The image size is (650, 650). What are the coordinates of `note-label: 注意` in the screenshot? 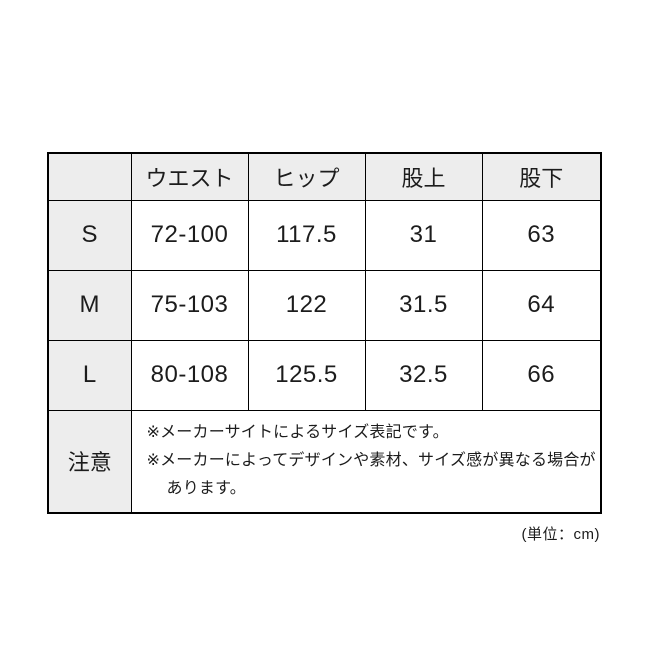 It's located at (89, 461).